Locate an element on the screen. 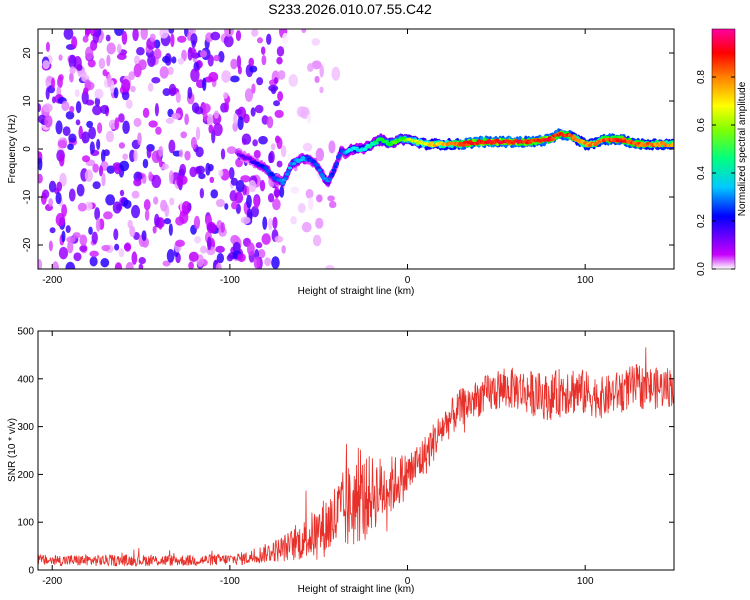 The width and height of the screenshot is (750, 600). colorbar-ticks: 0.0 0.2 0.4 0.6 0.8 is located at coordinates (715, 173).